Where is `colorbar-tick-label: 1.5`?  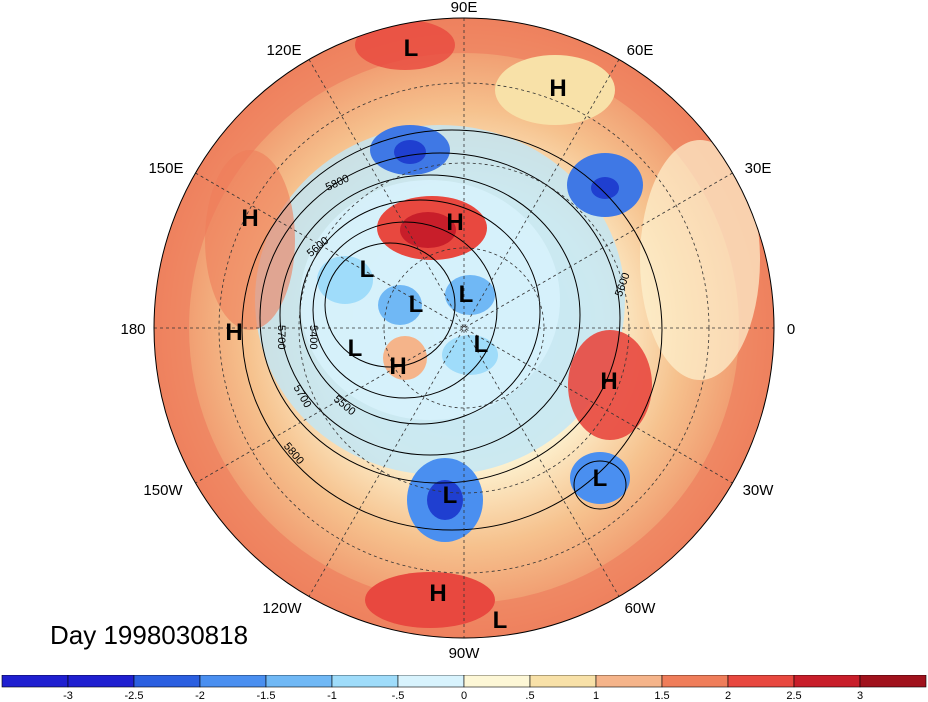 colorbar-tick-label: 1.5 is located at coordinates (661, 696).